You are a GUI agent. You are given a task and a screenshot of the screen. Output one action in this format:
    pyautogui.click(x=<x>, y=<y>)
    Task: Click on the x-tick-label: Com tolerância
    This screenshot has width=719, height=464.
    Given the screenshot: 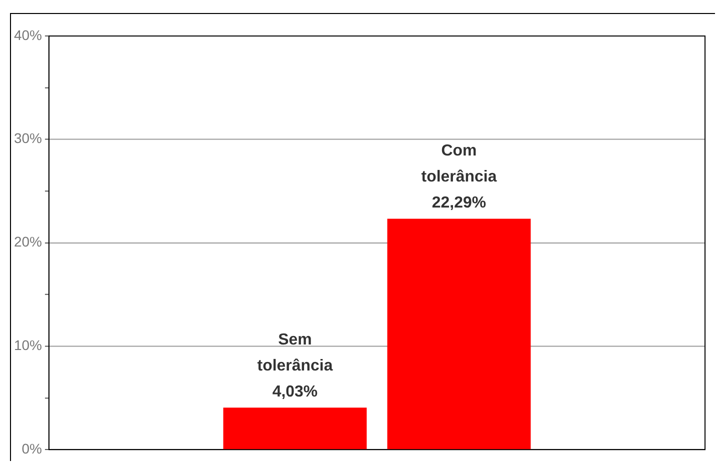 What is the action you would take?
    pyautogui.click(x=459, y=164)
    